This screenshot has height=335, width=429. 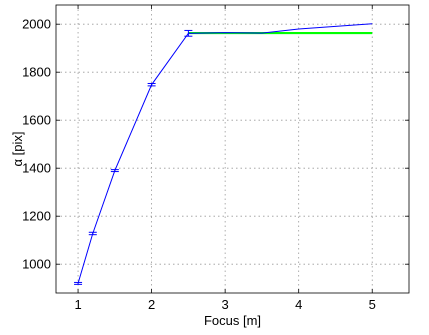 I want to click on y-axis-title: α [pix], so click(x=17, y=149).